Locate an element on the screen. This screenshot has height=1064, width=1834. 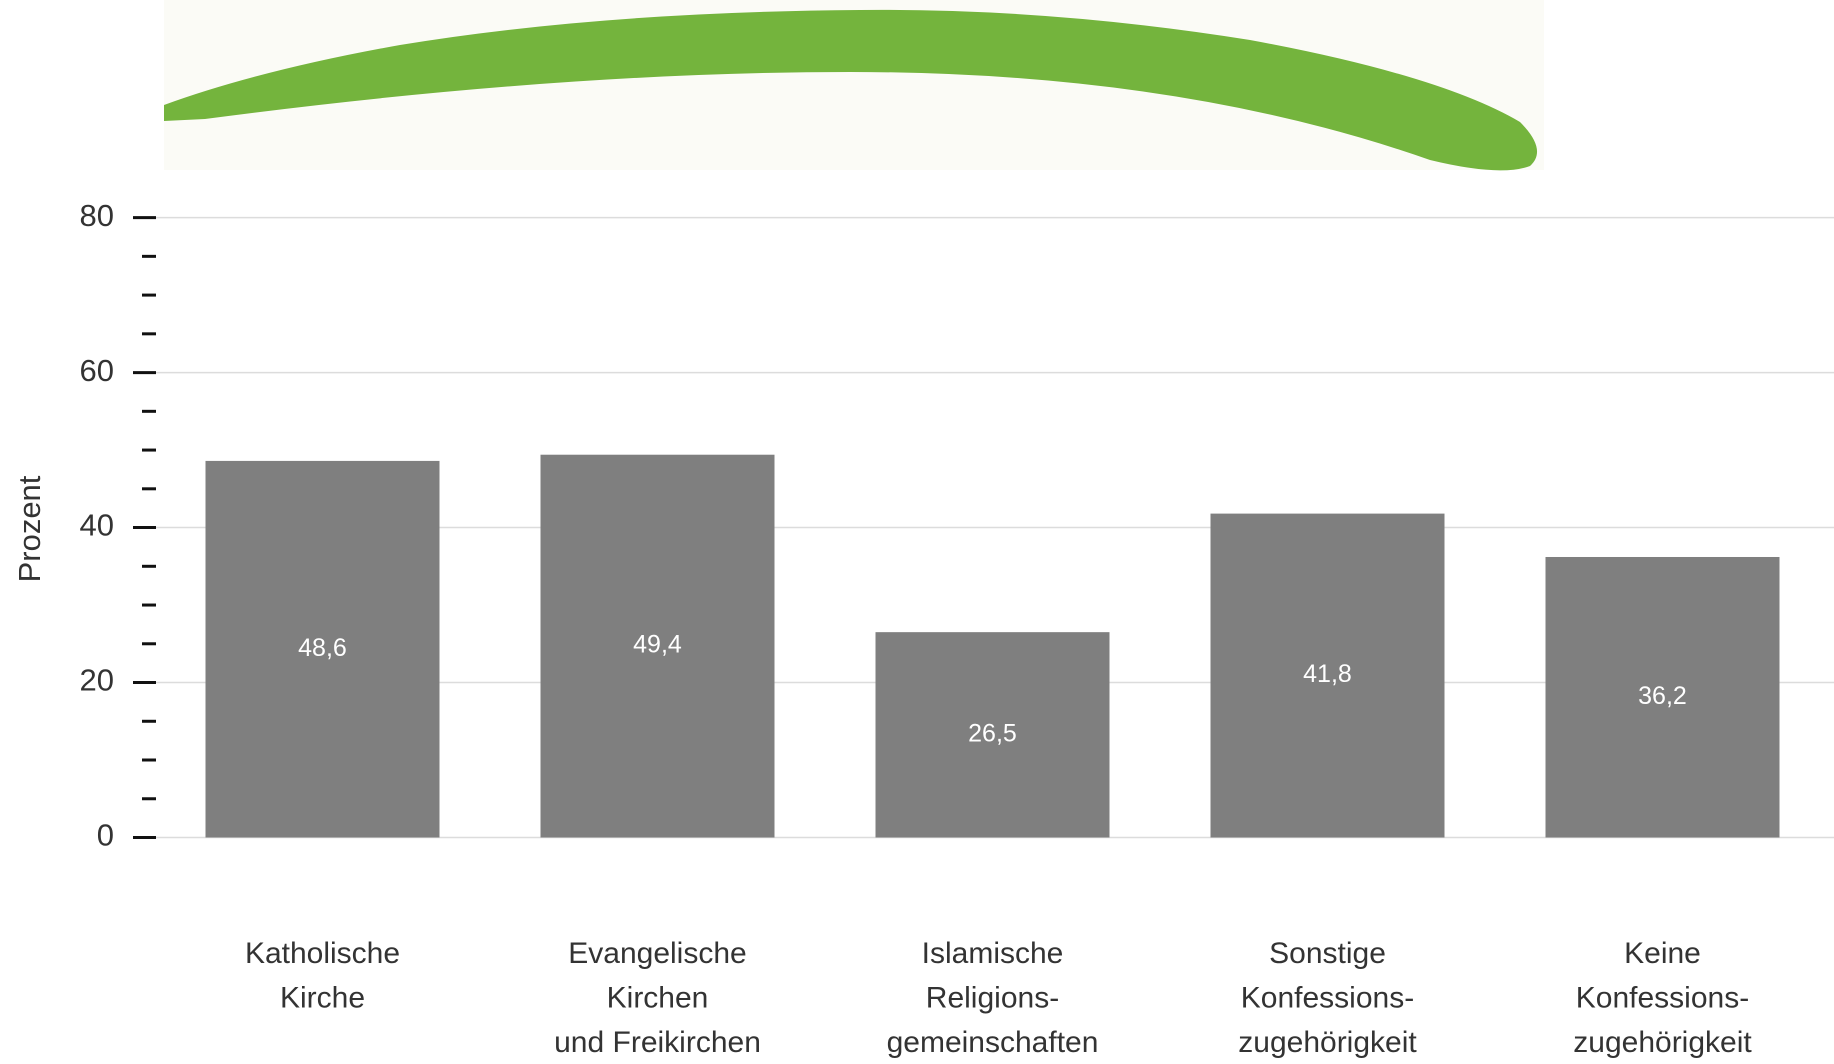
y-tick-label: 20 is located at coordinates (97, 680).